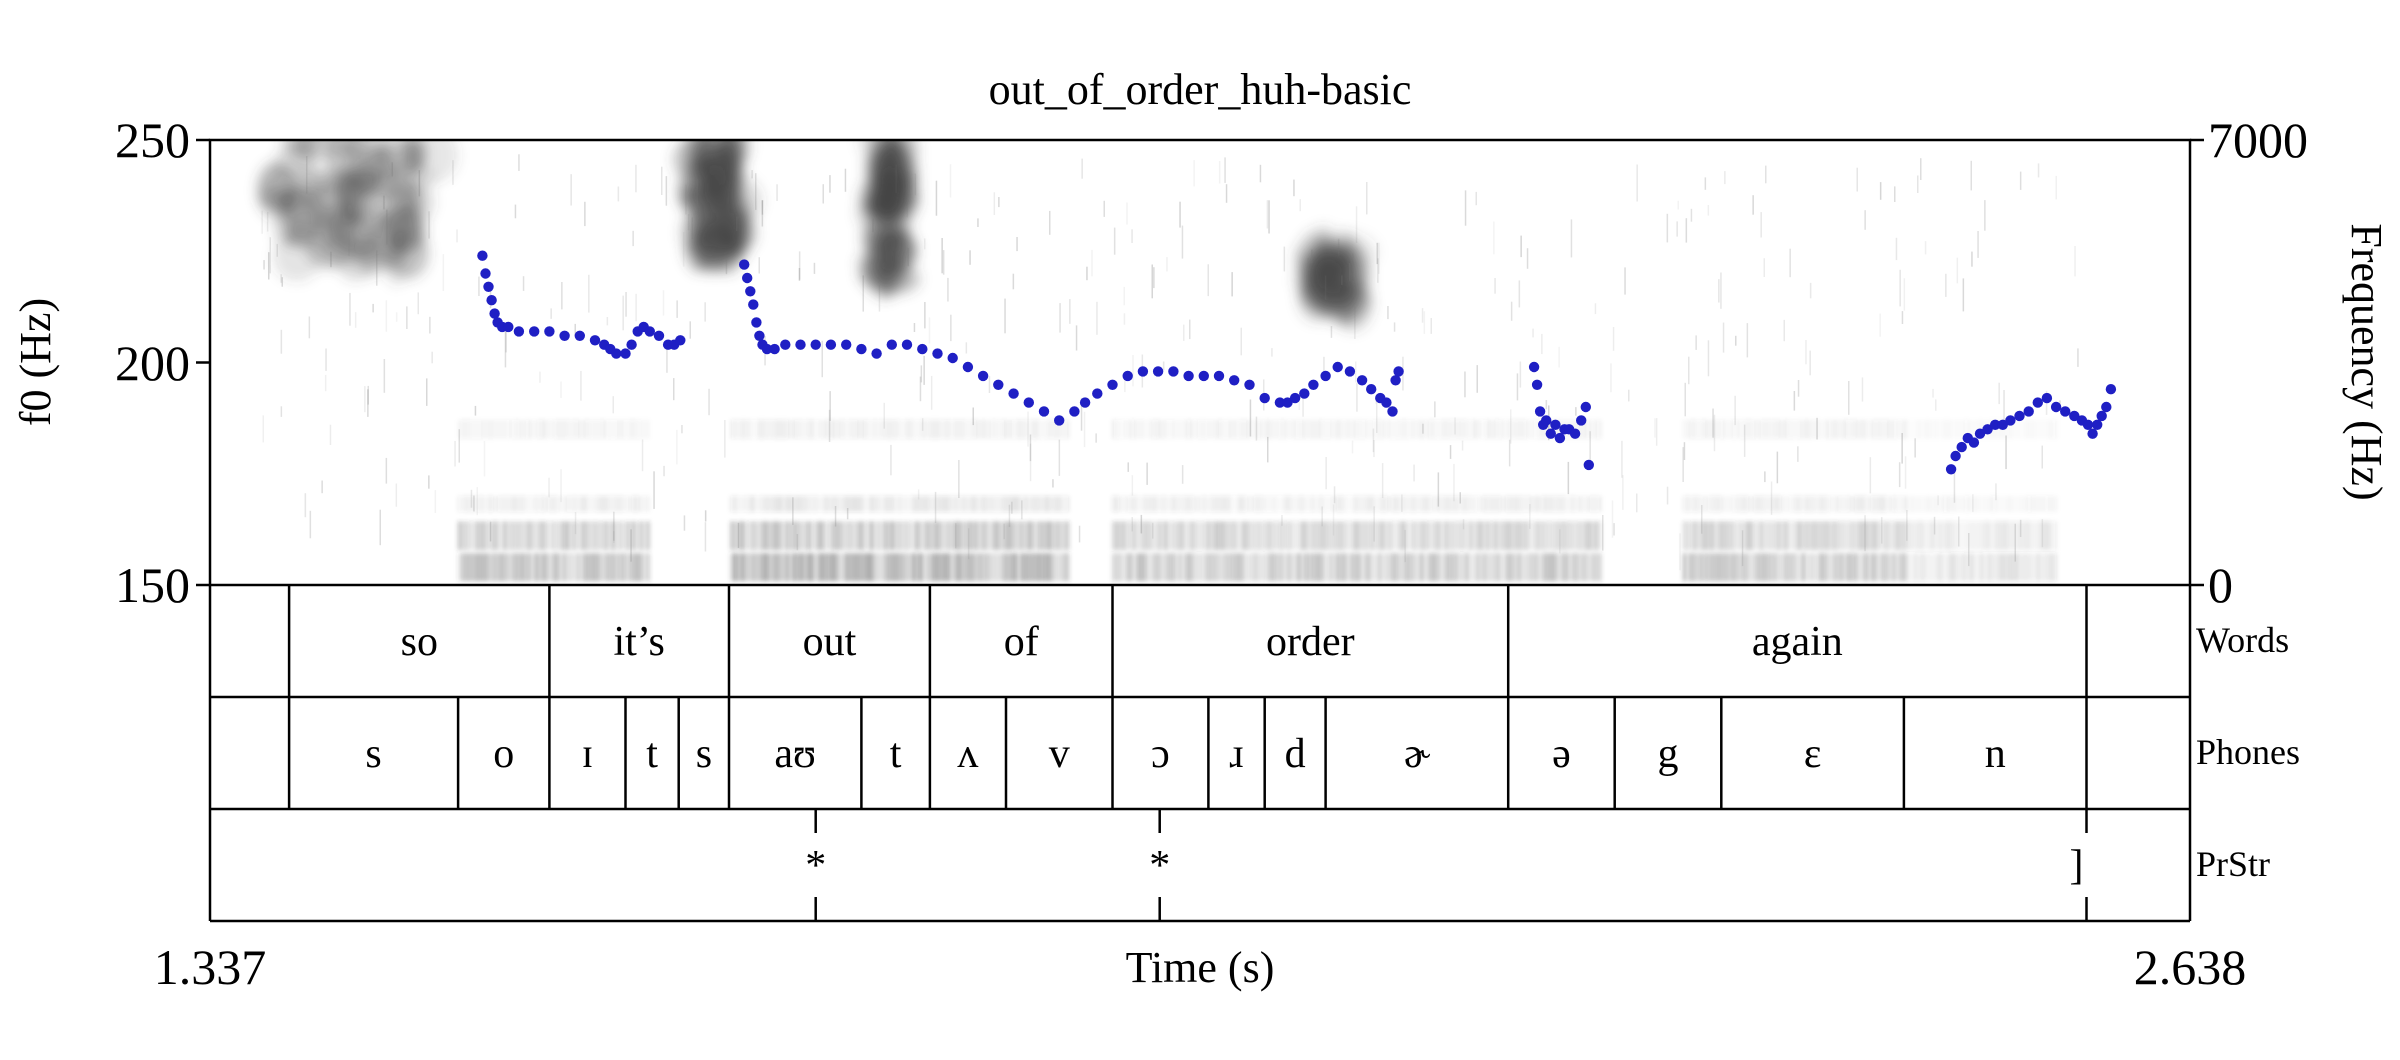  Describe the element at coordinates (1187, 753) in the screenshot. I see `tier-phones: s o ɪ t s aʊ t ʌ v ɔ ɹ d ɚ ə g ɛ n` at that location.